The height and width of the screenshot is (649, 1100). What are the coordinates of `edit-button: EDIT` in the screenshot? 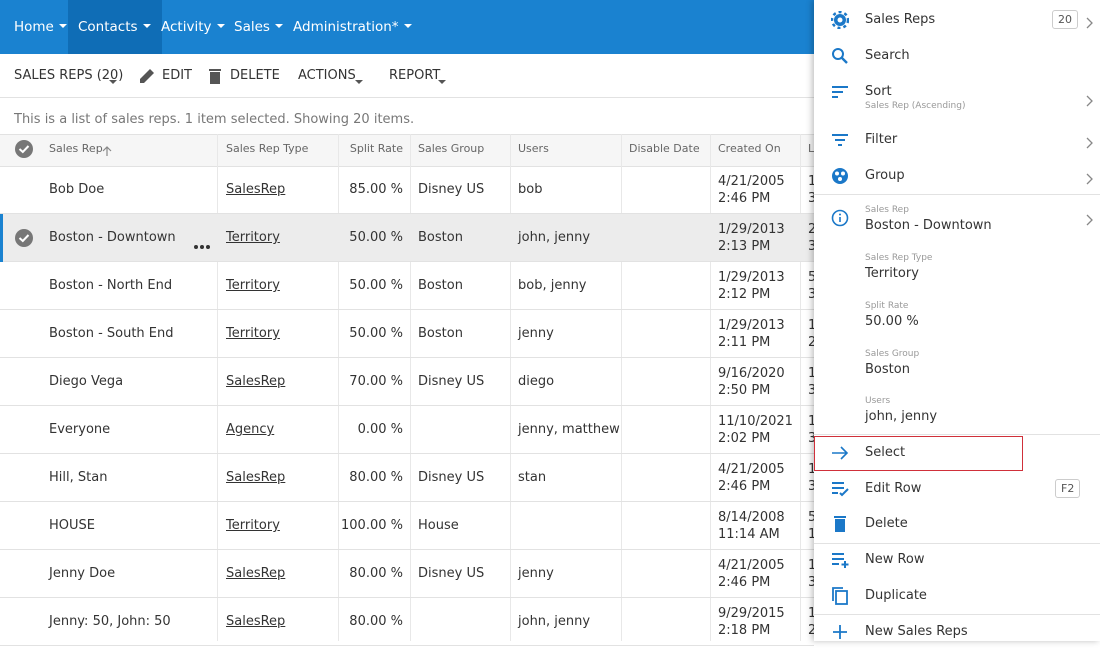 It's located at (177, 75).